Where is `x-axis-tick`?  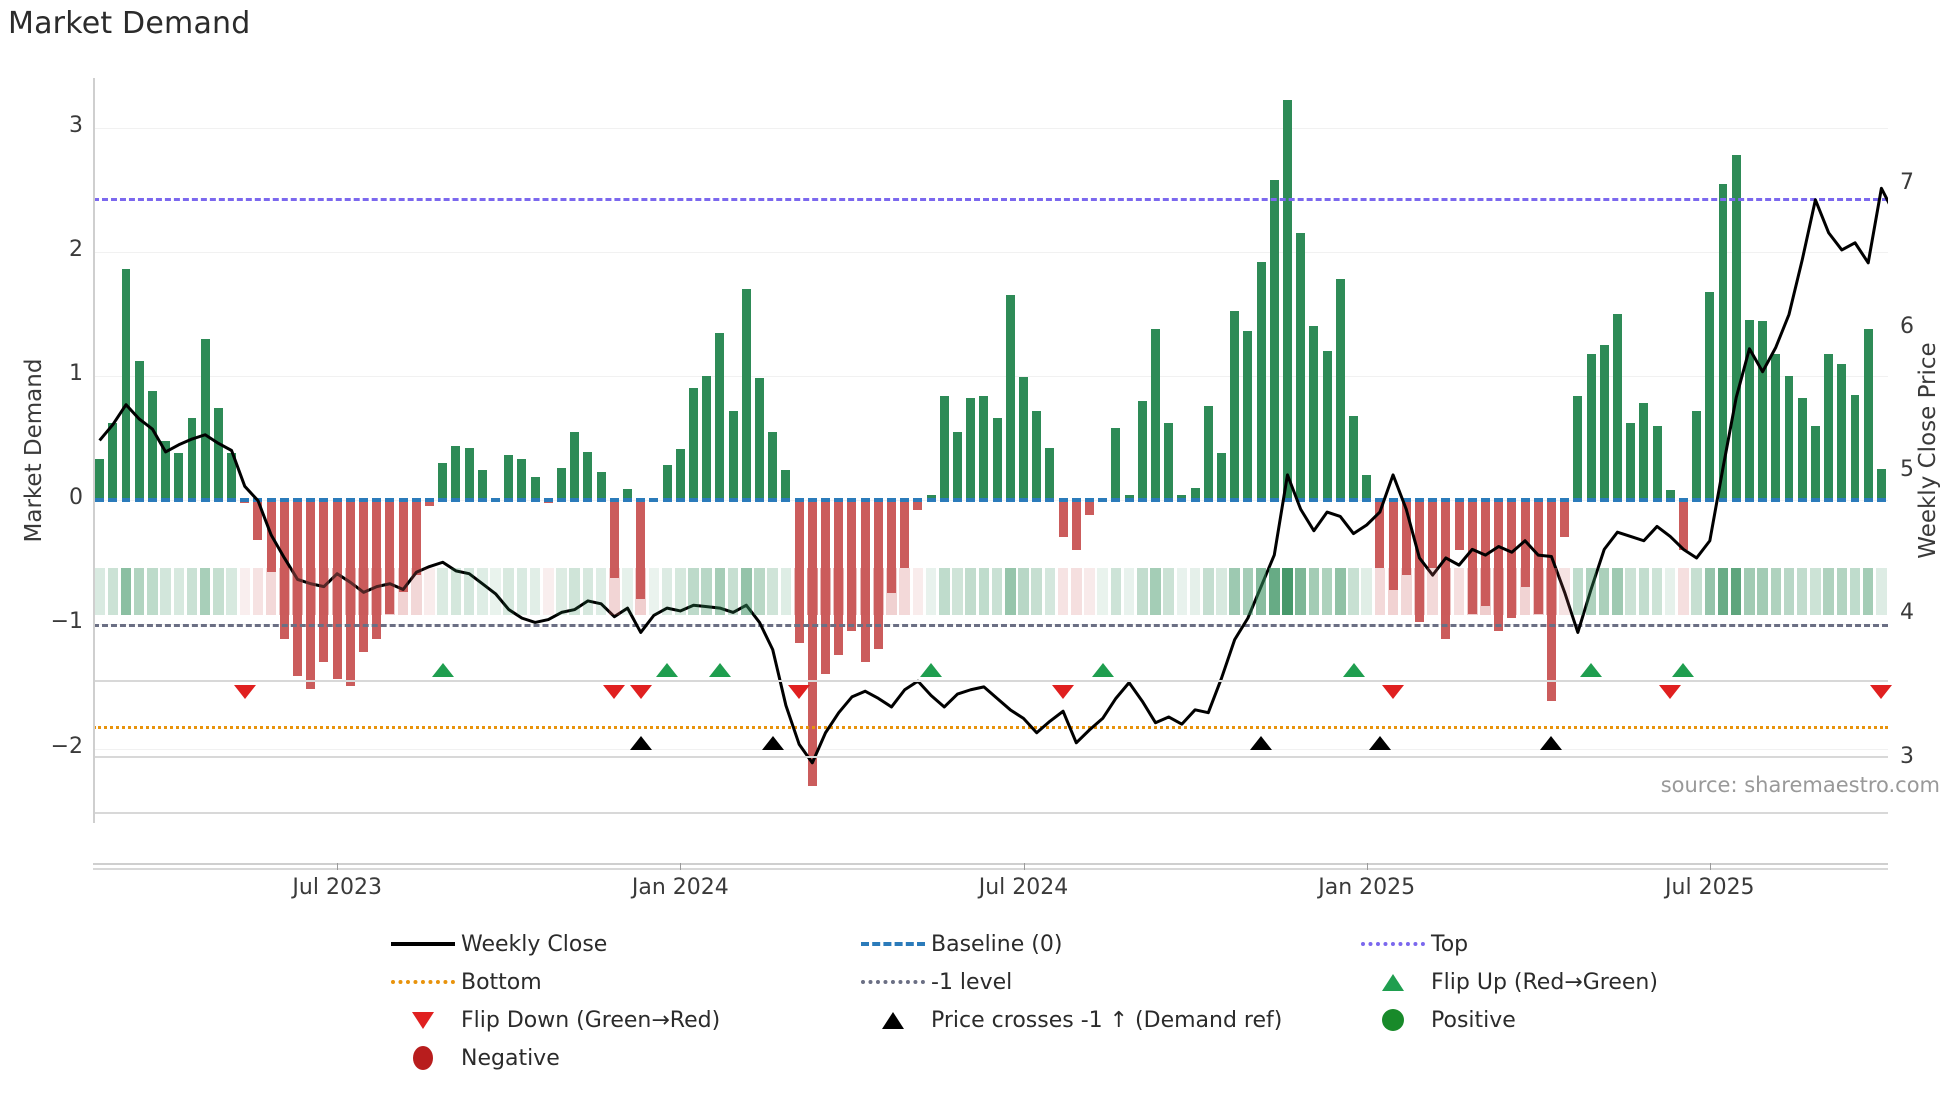 x-axis-tick is located at coordinates (1024, 866).